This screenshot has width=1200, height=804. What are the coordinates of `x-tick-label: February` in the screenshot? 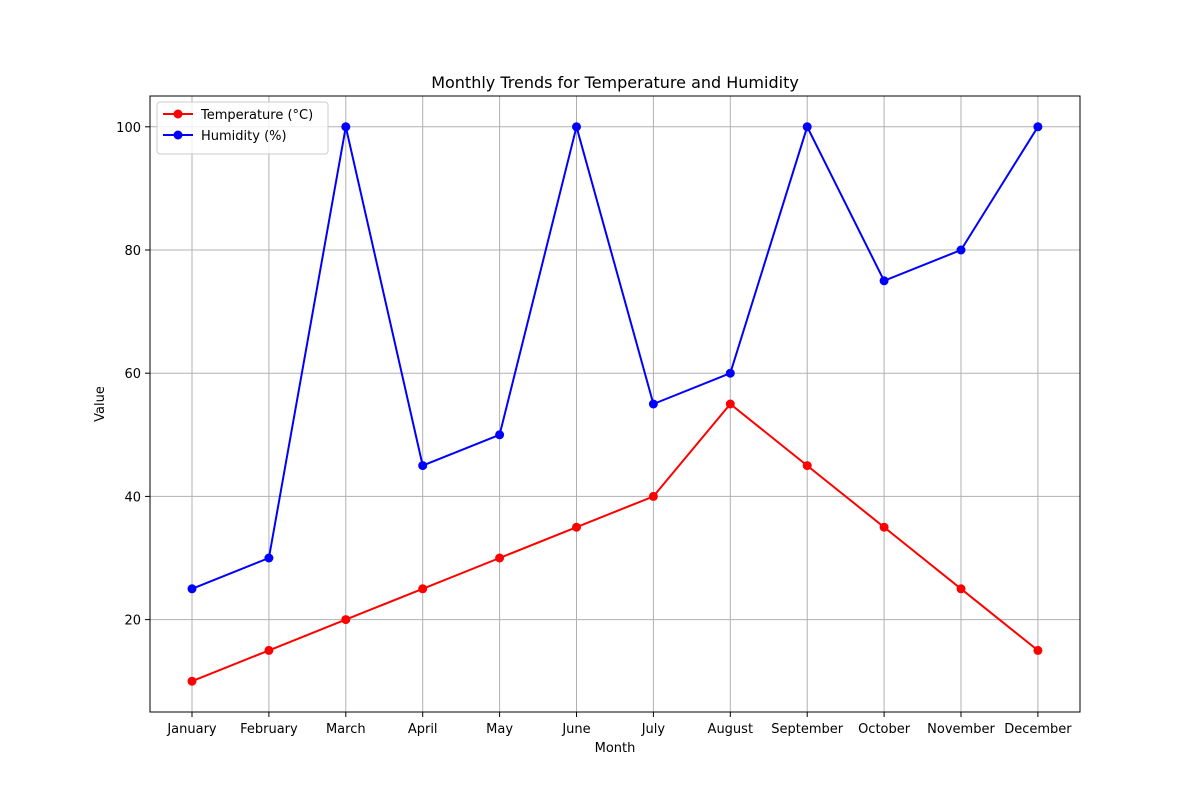 It's located at (269, 729).